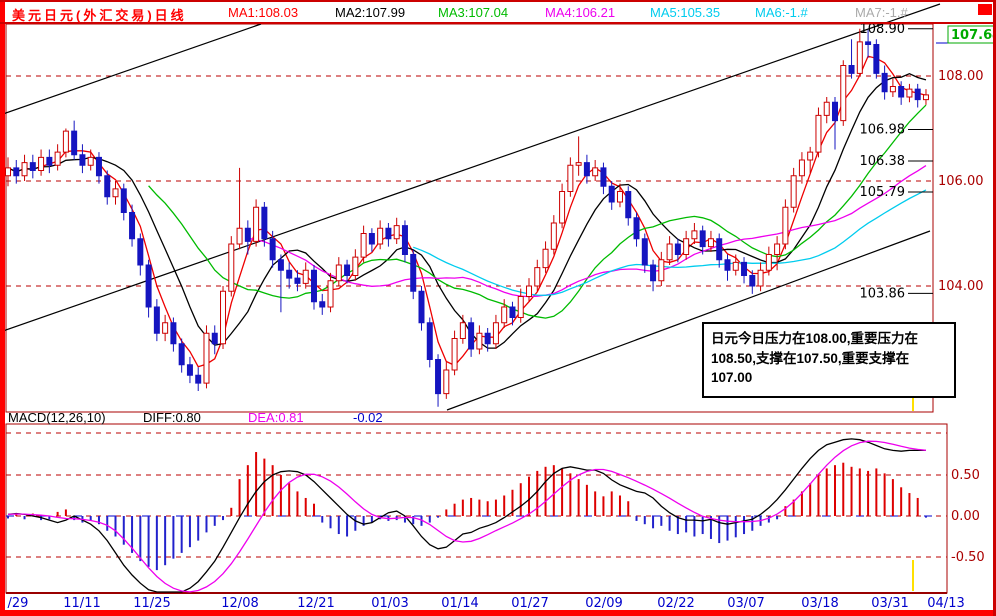  What do you see at coordinates (57, 417) in the screenshot?
I see `macd-params-label: MACD(12,26,10)` at bounding box center [57, 417].